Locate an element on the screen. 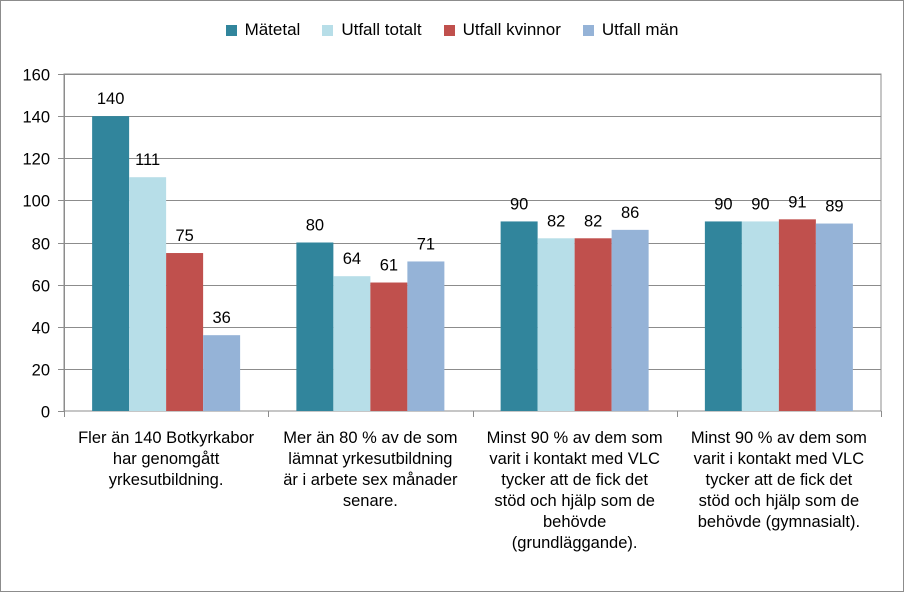 Image resolution: width=904 pixels, height=592 pixels. legend-entry: Utfall kvinnor is located at coordinates (502, 30).